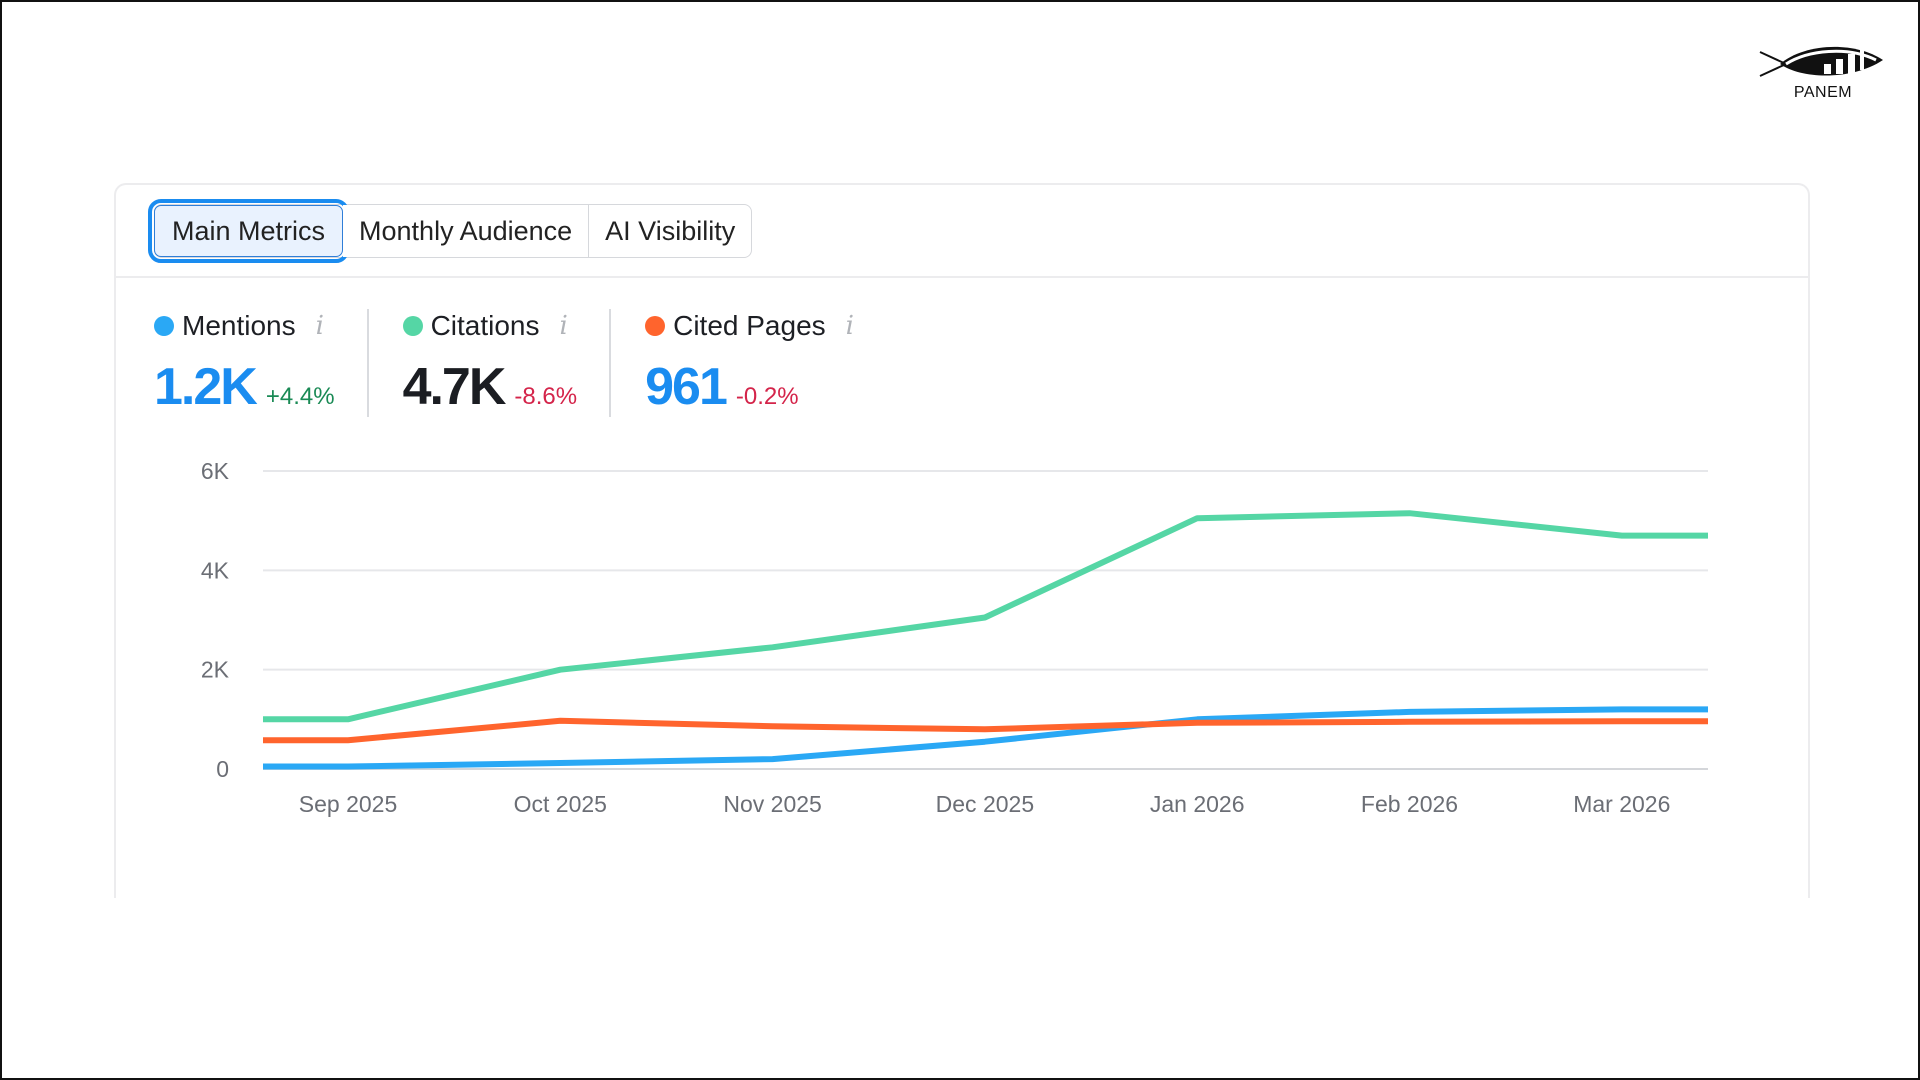  Describe the element at coordinates (215, 471) in the screenshot. I see `y-tick-label: 6K` at that location.